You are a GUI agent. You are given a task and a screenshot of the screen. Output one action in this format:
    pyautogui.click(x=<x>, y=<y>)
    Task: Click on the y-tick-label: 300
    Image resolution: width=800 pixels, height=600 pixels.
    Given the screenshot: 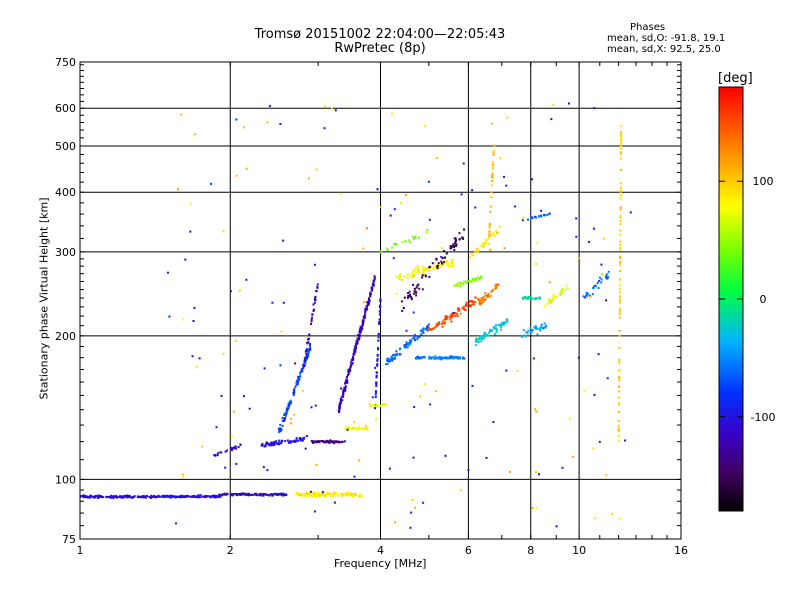 What is the action you would take?
    pyautogui.click(x=65, y=252)
    